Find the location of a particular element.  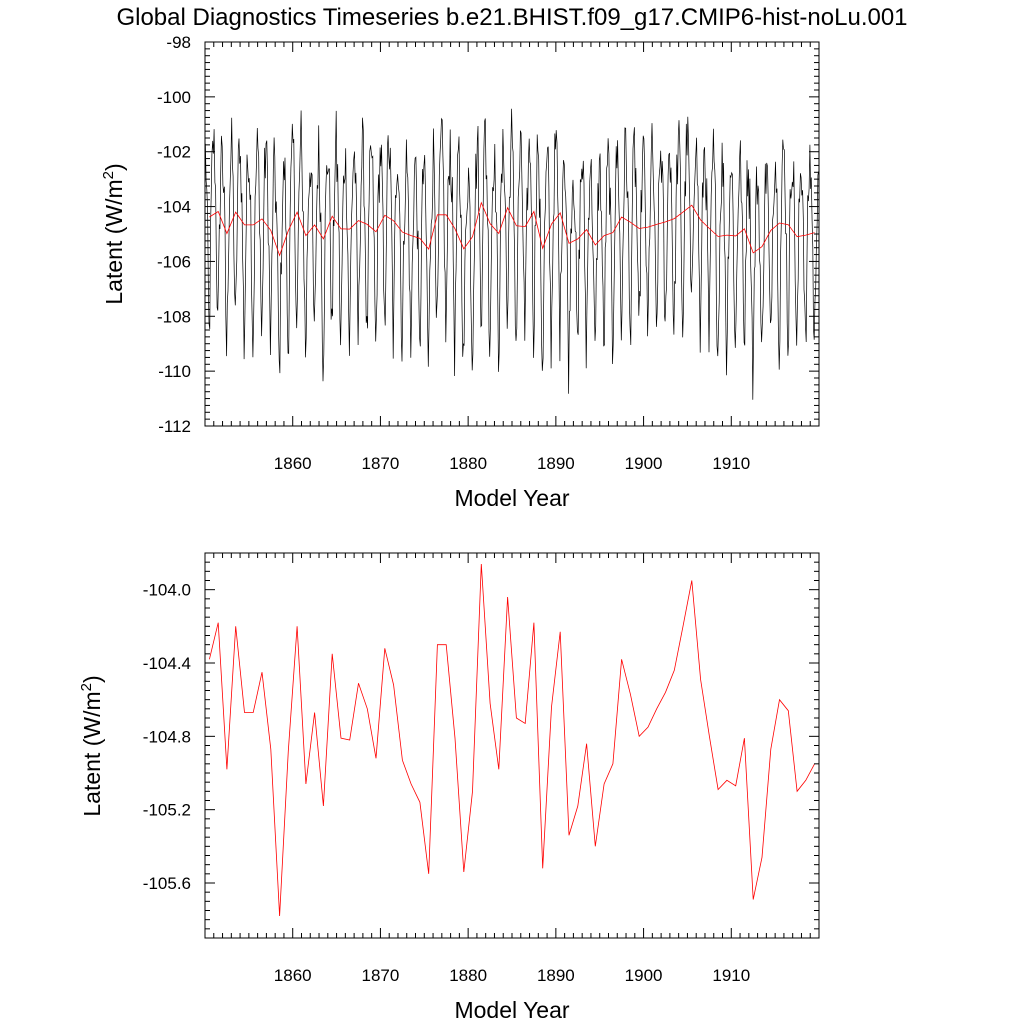

ytick-label: -104 is located at coordinates (174, 207).